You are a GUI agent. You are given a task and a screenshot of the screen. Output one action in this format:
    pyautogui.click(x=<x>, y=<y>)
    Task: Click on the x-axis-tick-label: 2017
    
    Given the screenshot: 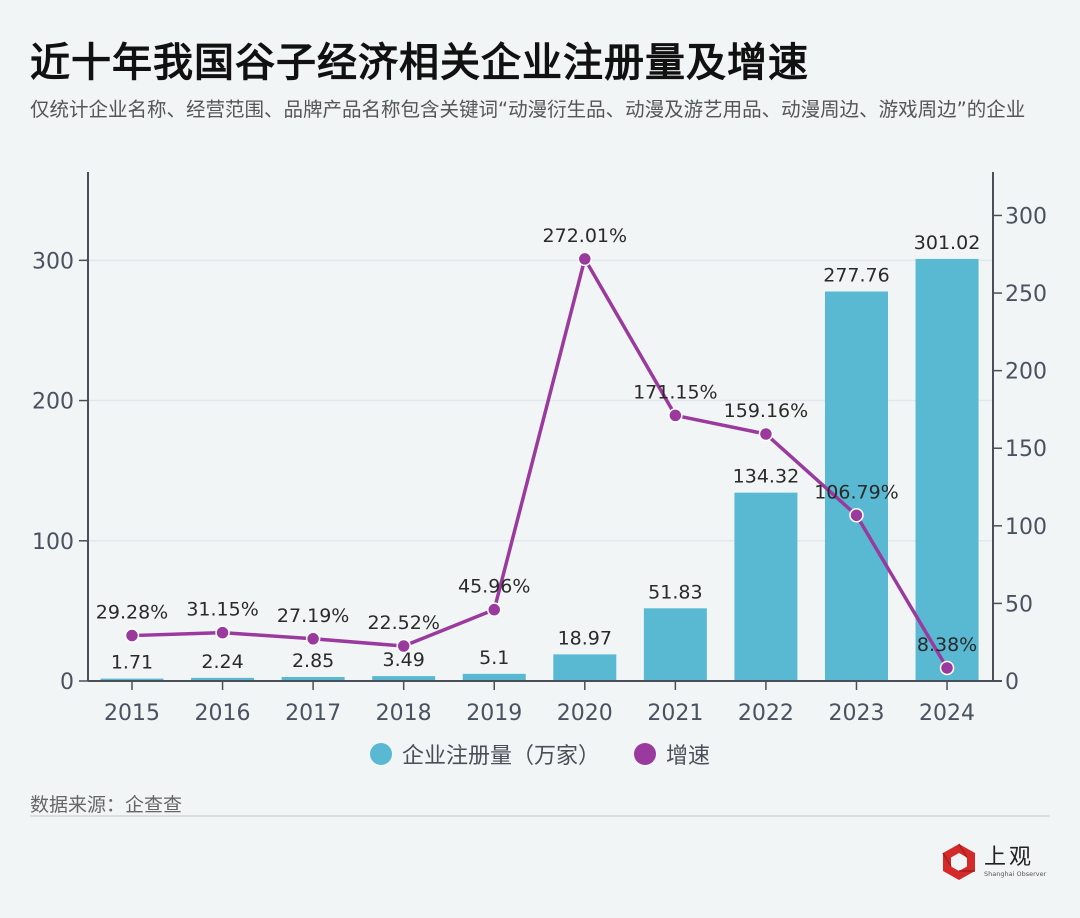 What is the action you would take?
    pyautogui.click(x=313, y=713)
    